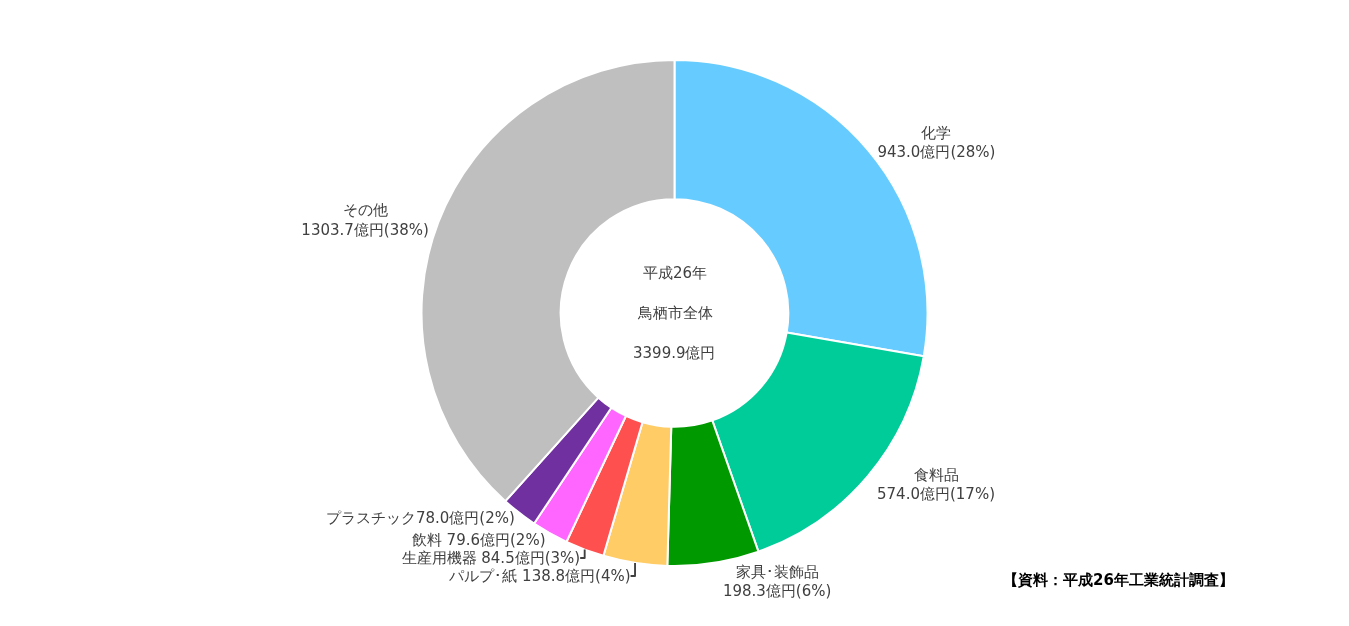  Describe the element at coordinates (675, 313) in the screenshot. I see `text: 鳥栖市全体` at that location.